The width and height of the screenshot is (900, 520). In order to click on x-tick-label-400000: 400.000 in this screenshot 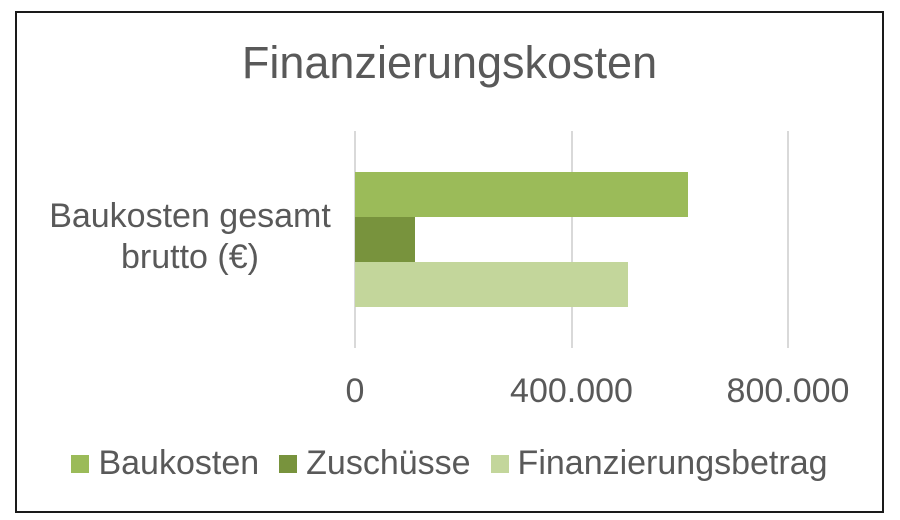, I will do `click(571, 391)`.